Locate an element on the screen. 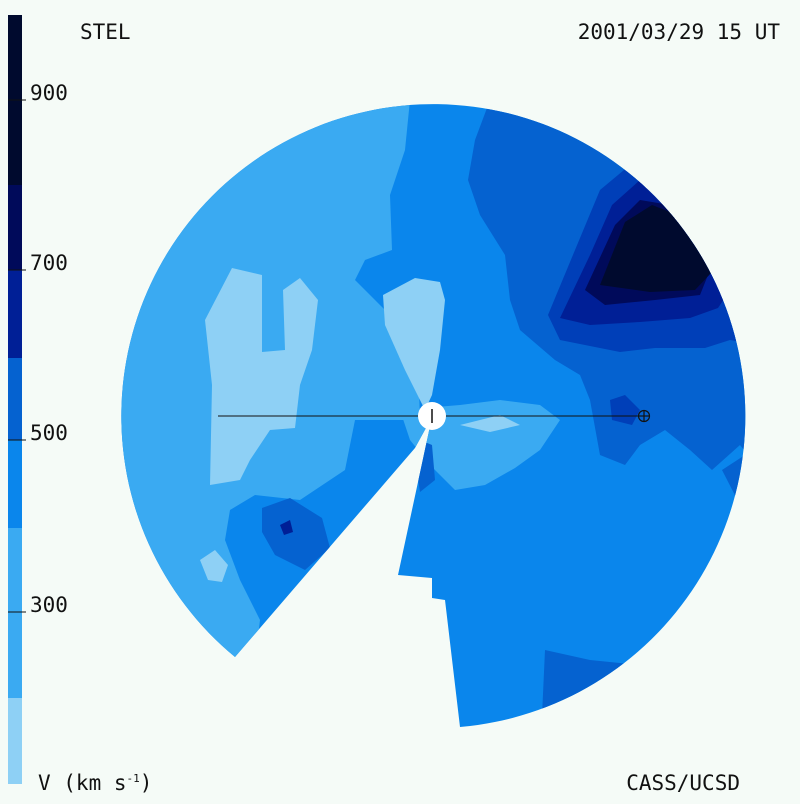  units-exponent: -1 is located at coordinates (133, 778).